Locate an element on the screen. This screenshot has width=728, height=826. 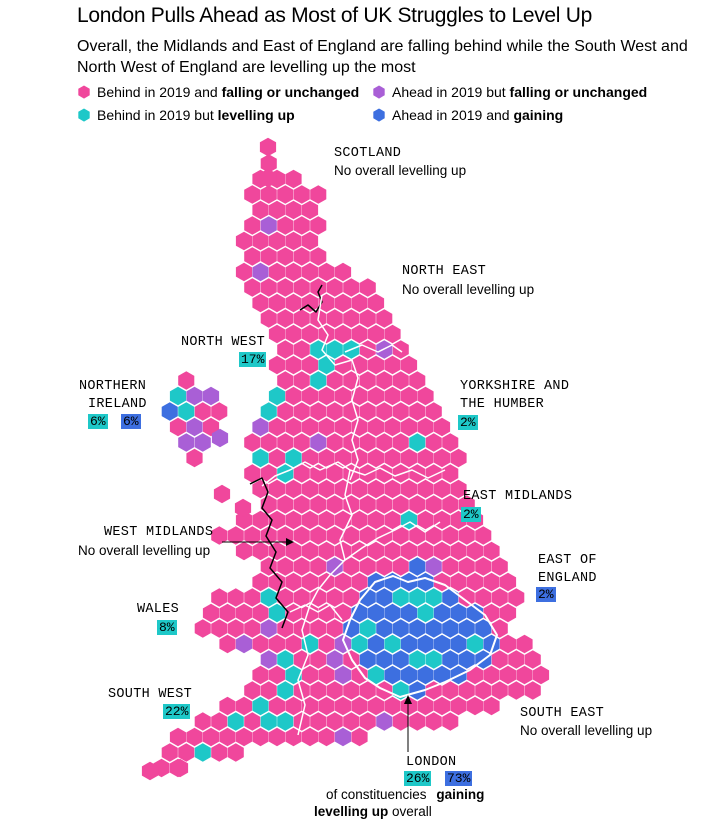
legend-text: Ahead in 2019 and is located at coordinates (453, 115).